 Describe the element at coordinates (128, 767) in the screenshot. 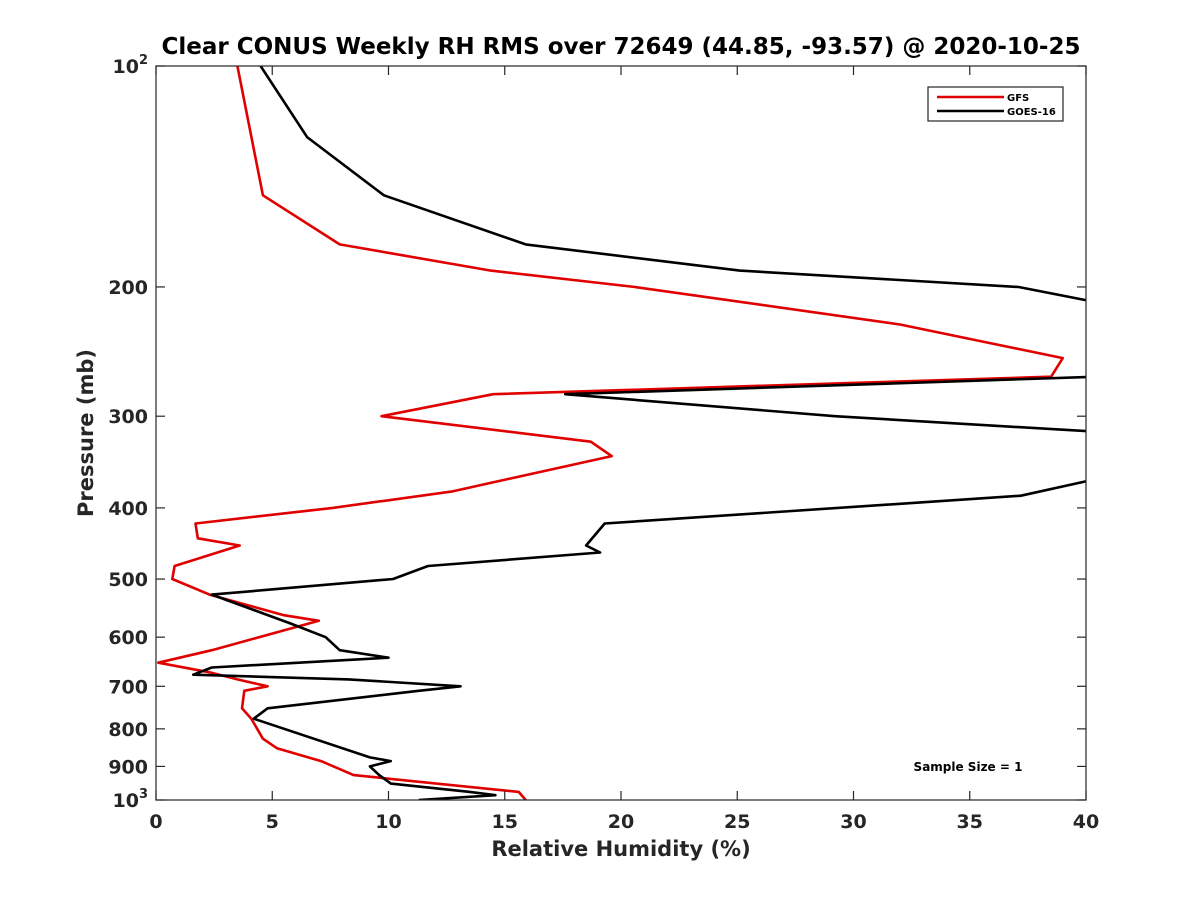

I see `y-tick-label: 900` at that location.